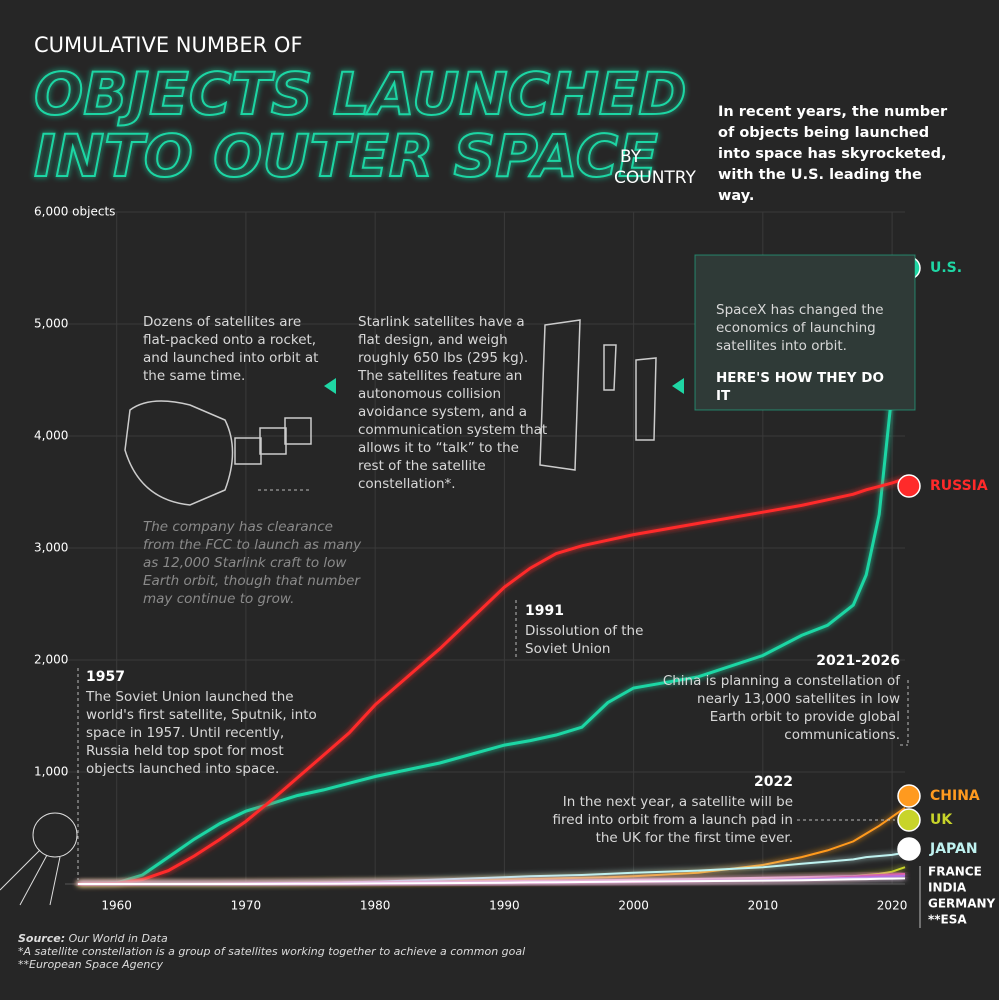 Image resolution: width=999 pixels, height=1000 pixels. Describe the element at coordinates (892, 906) in the screenshot. I see `x-tick-label: 2020` at that location.